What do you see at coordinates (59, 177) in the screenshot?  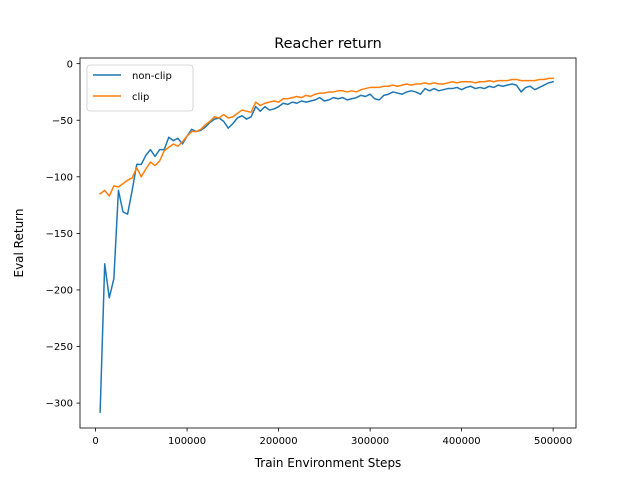 I see `y-tick-label: −100` at bounding box center [59, 177].